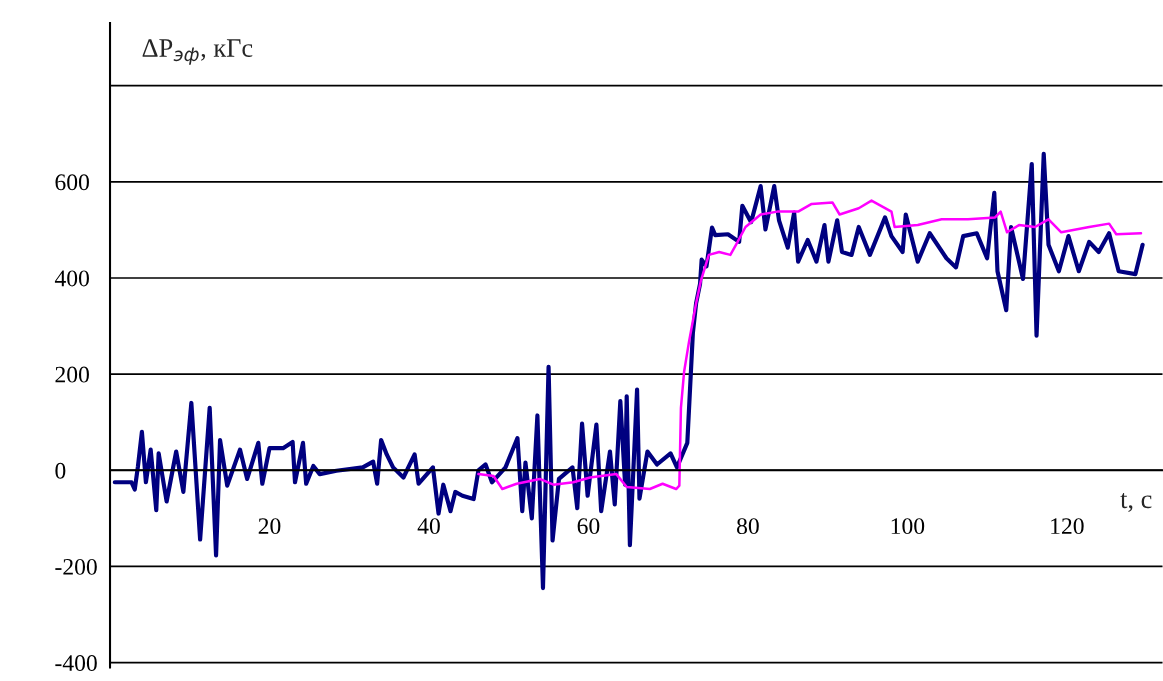 This screenshot has height=681, width=1163. What do you see at coordinates (76, 566) in the screenshot?
I see `y-tick-label: -200` at bounding box center [76, 566].